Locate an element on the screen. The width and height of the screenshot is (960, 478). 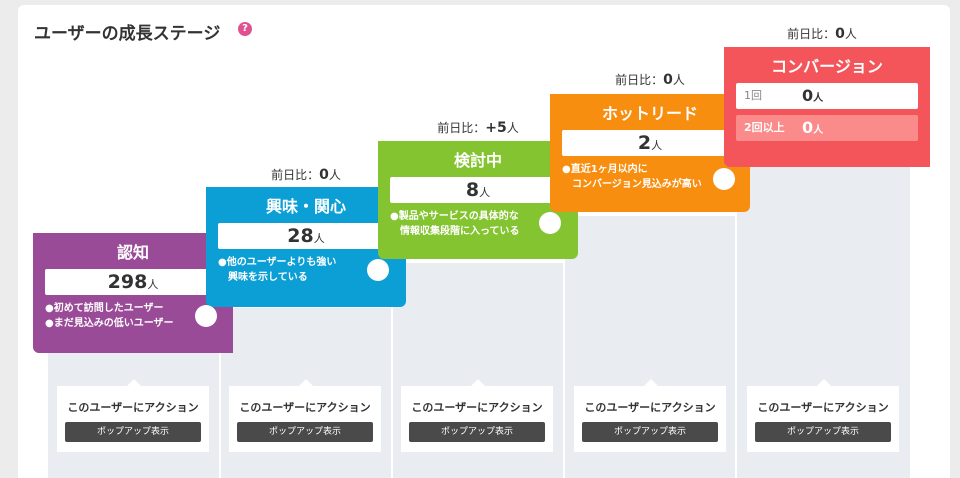
panel-title: ユーザーの成長ステージ is located at coordinates (127, 34).